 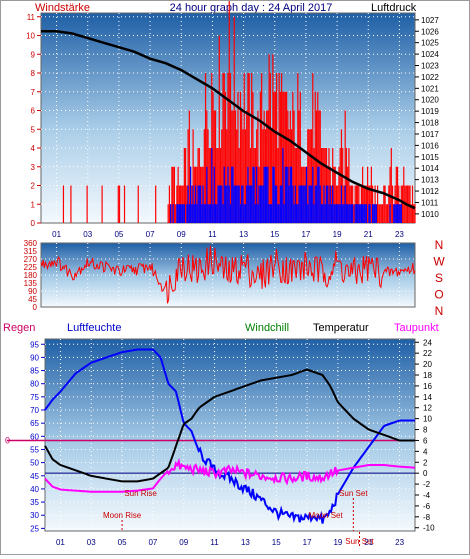 I want to click on hour-tick-label: 21, so click(x=368, y=542).